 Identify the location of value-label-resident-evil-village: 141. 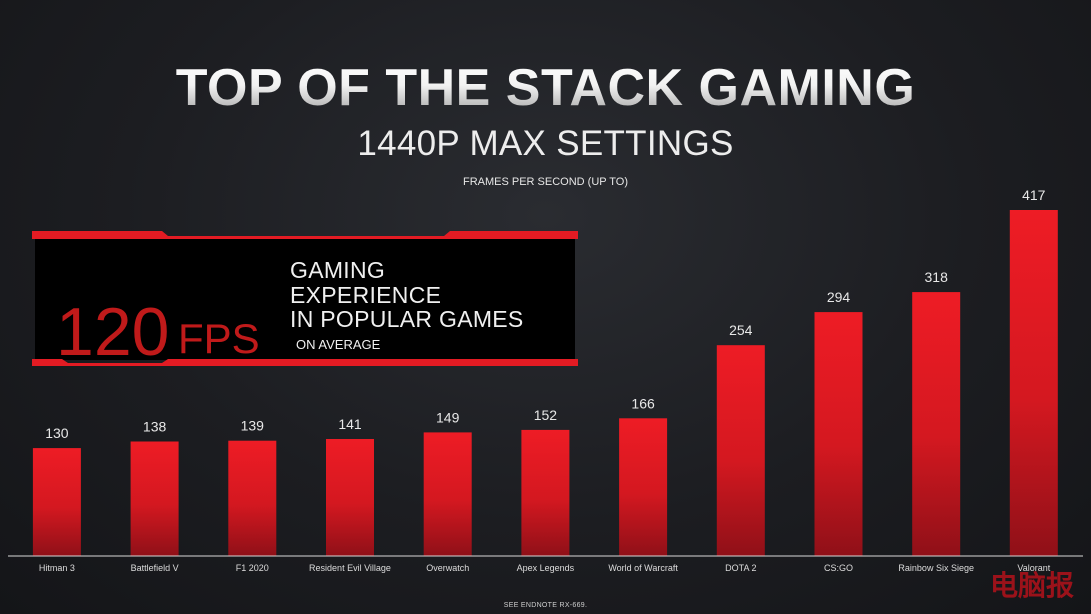
(350, 424).